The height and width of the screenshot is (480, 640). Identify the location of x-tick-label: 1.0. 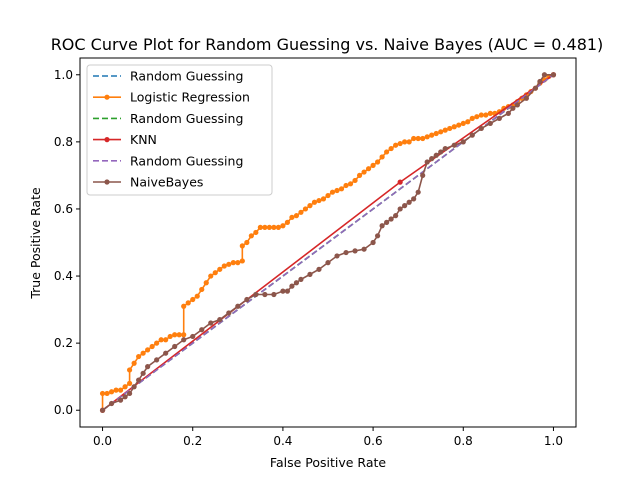
(553, 441).